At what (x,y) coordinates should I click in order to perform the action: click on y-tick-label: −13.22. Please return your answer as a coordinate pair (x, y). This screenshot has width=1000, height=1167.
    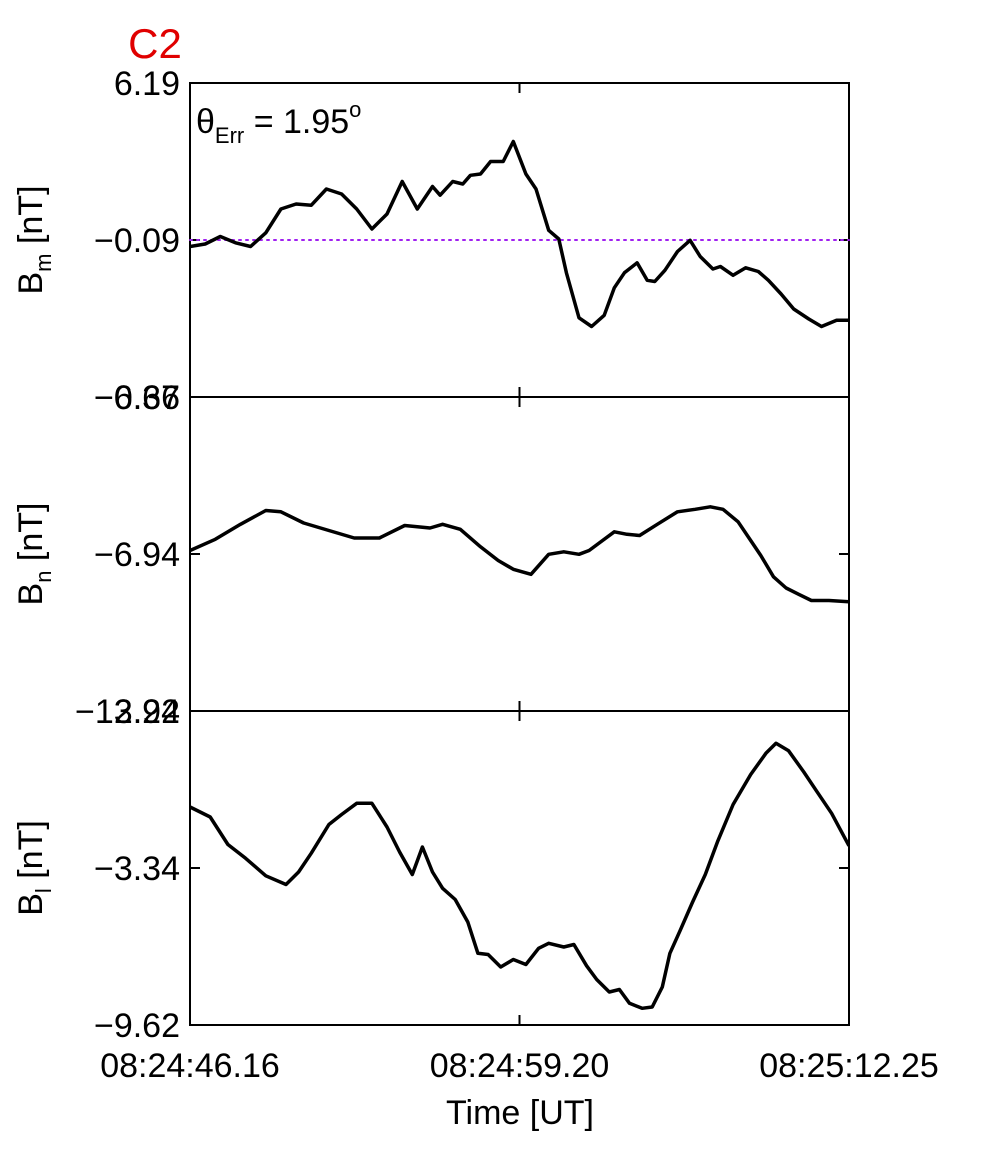
    Looking at the image, I should click on (127, 712).